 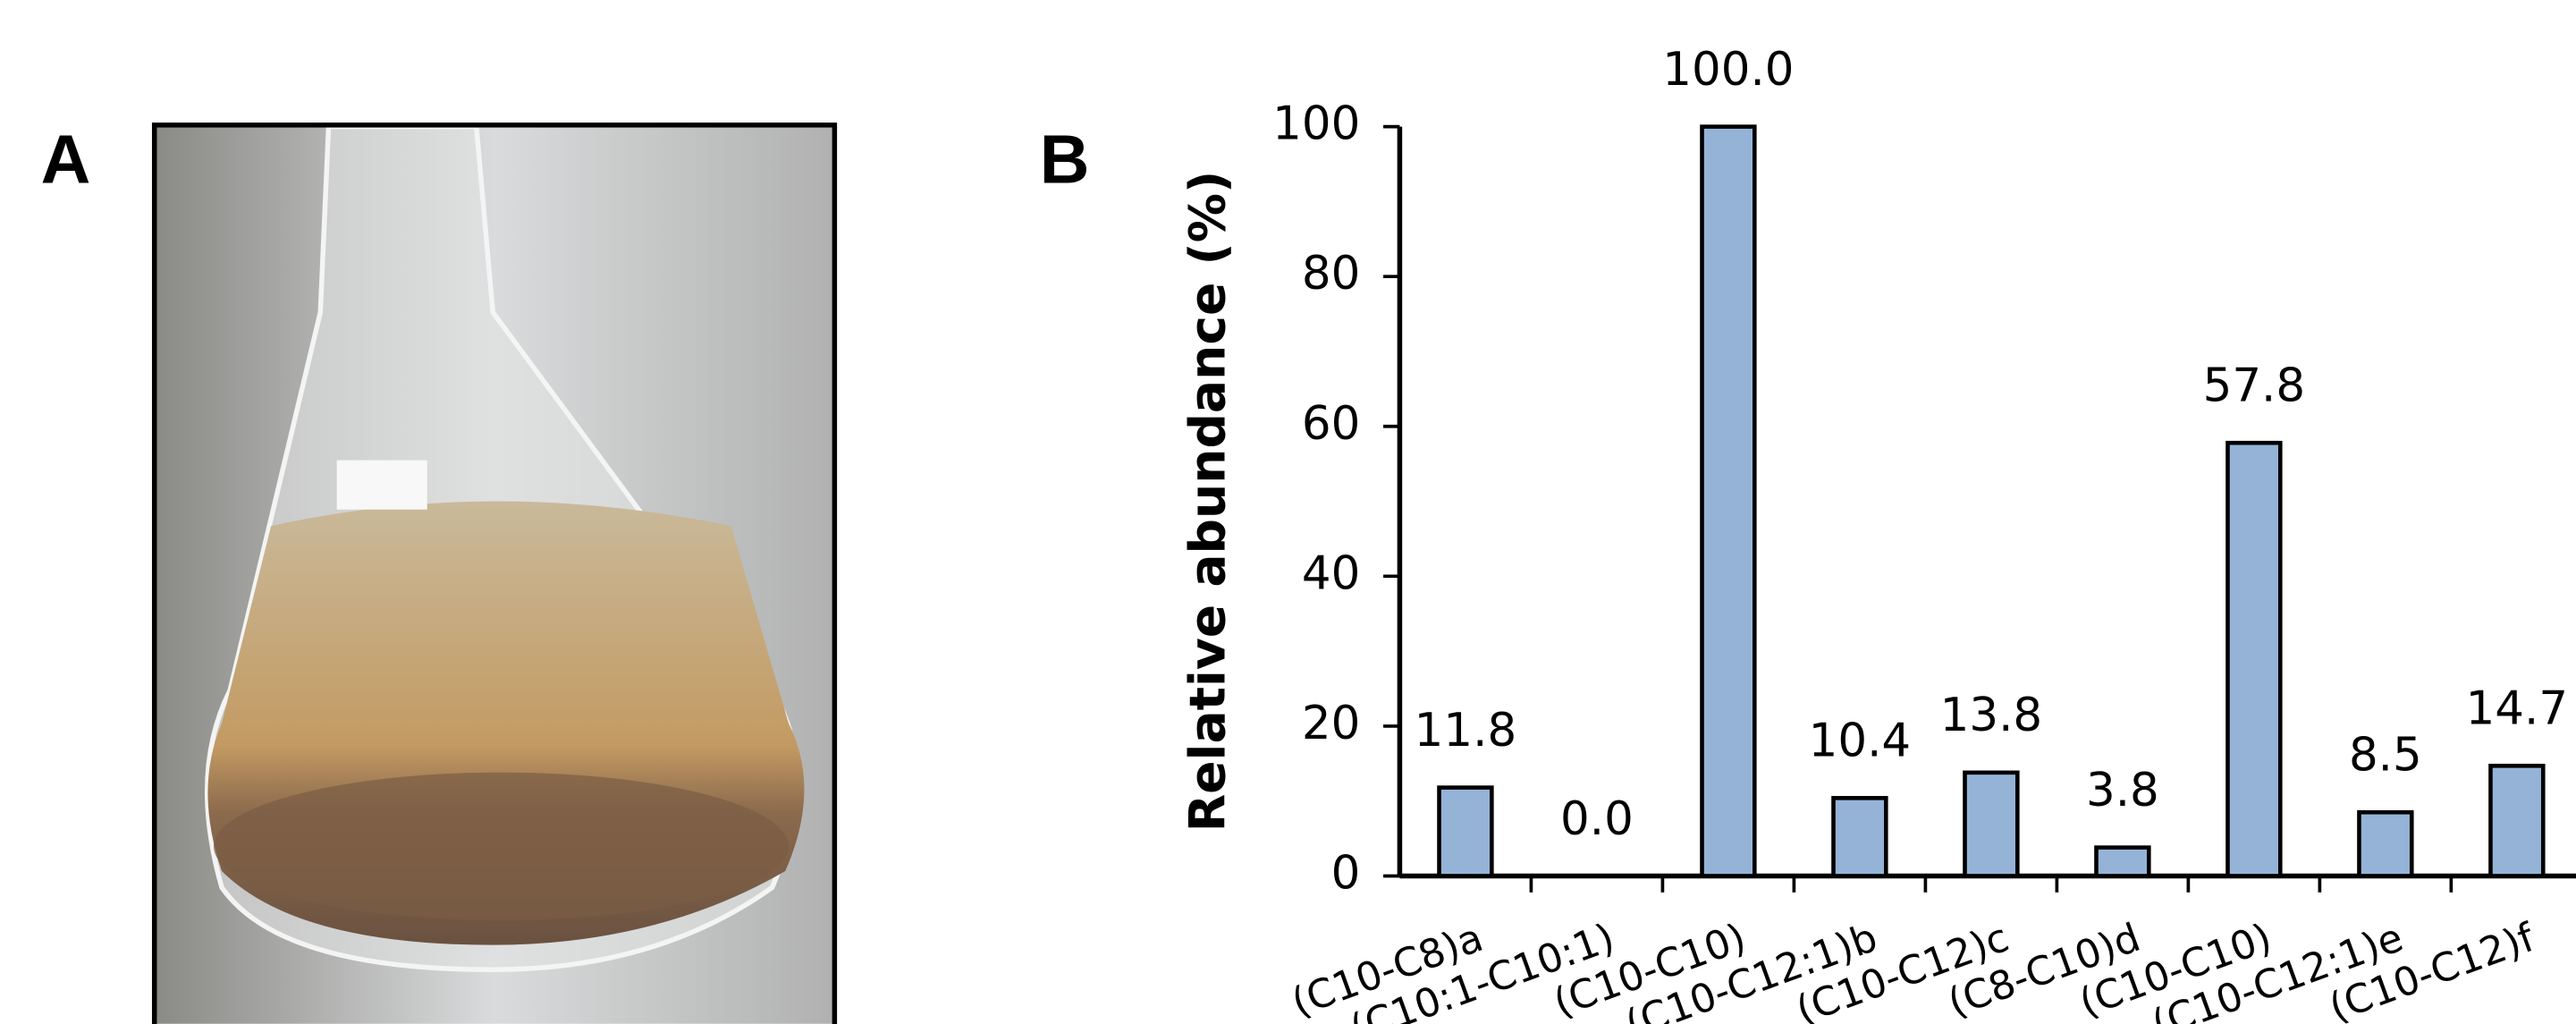 What do you see at coordinates (381, 485) in the screenshot?
I see `flask-label-patch` at bounding box center [381, 485].